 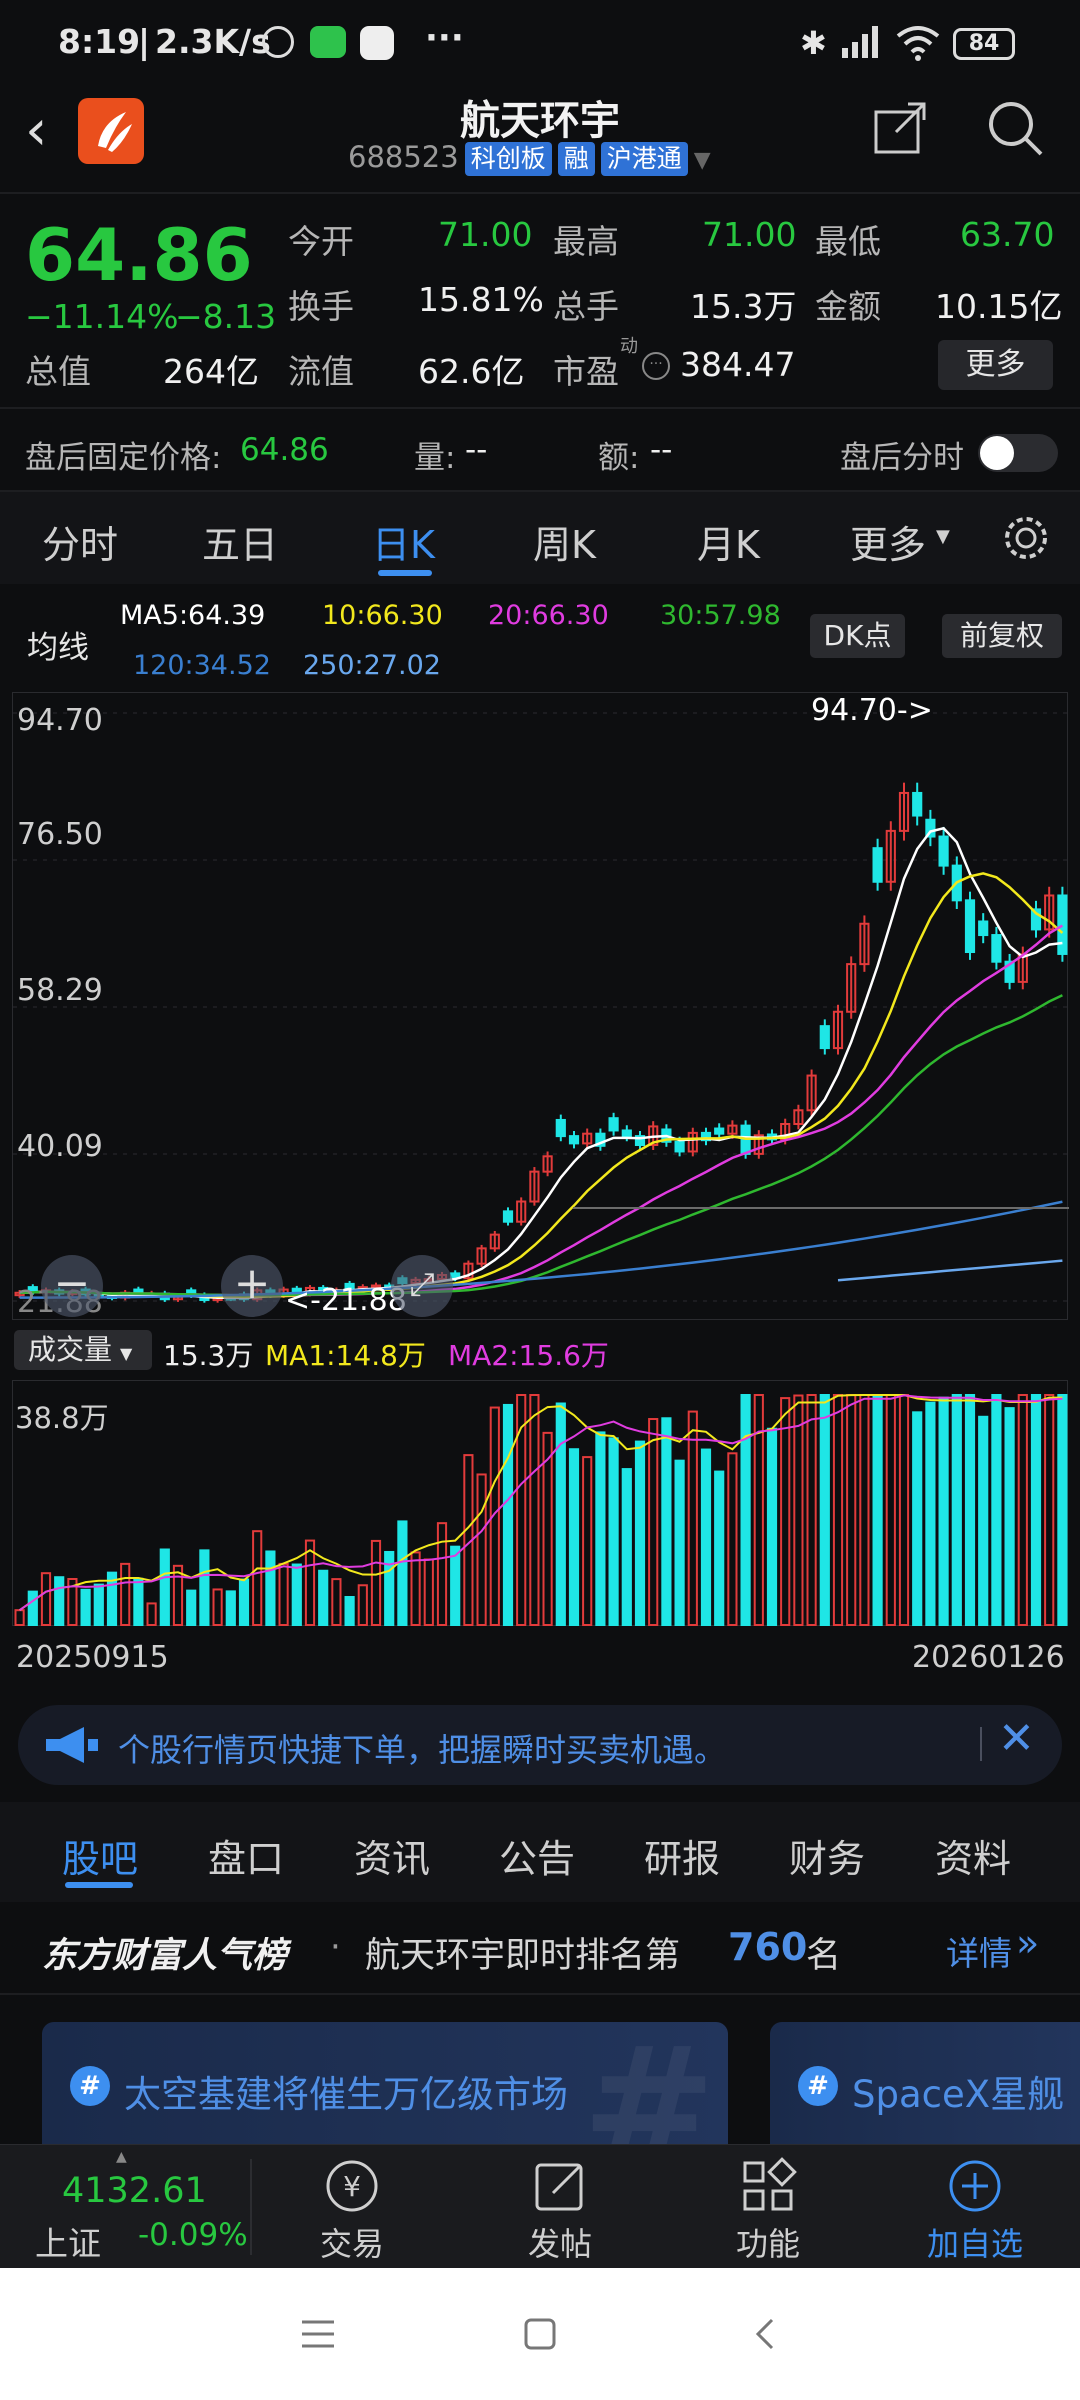 I want to click on system-nav-bar, so click(x=540, y=2334).